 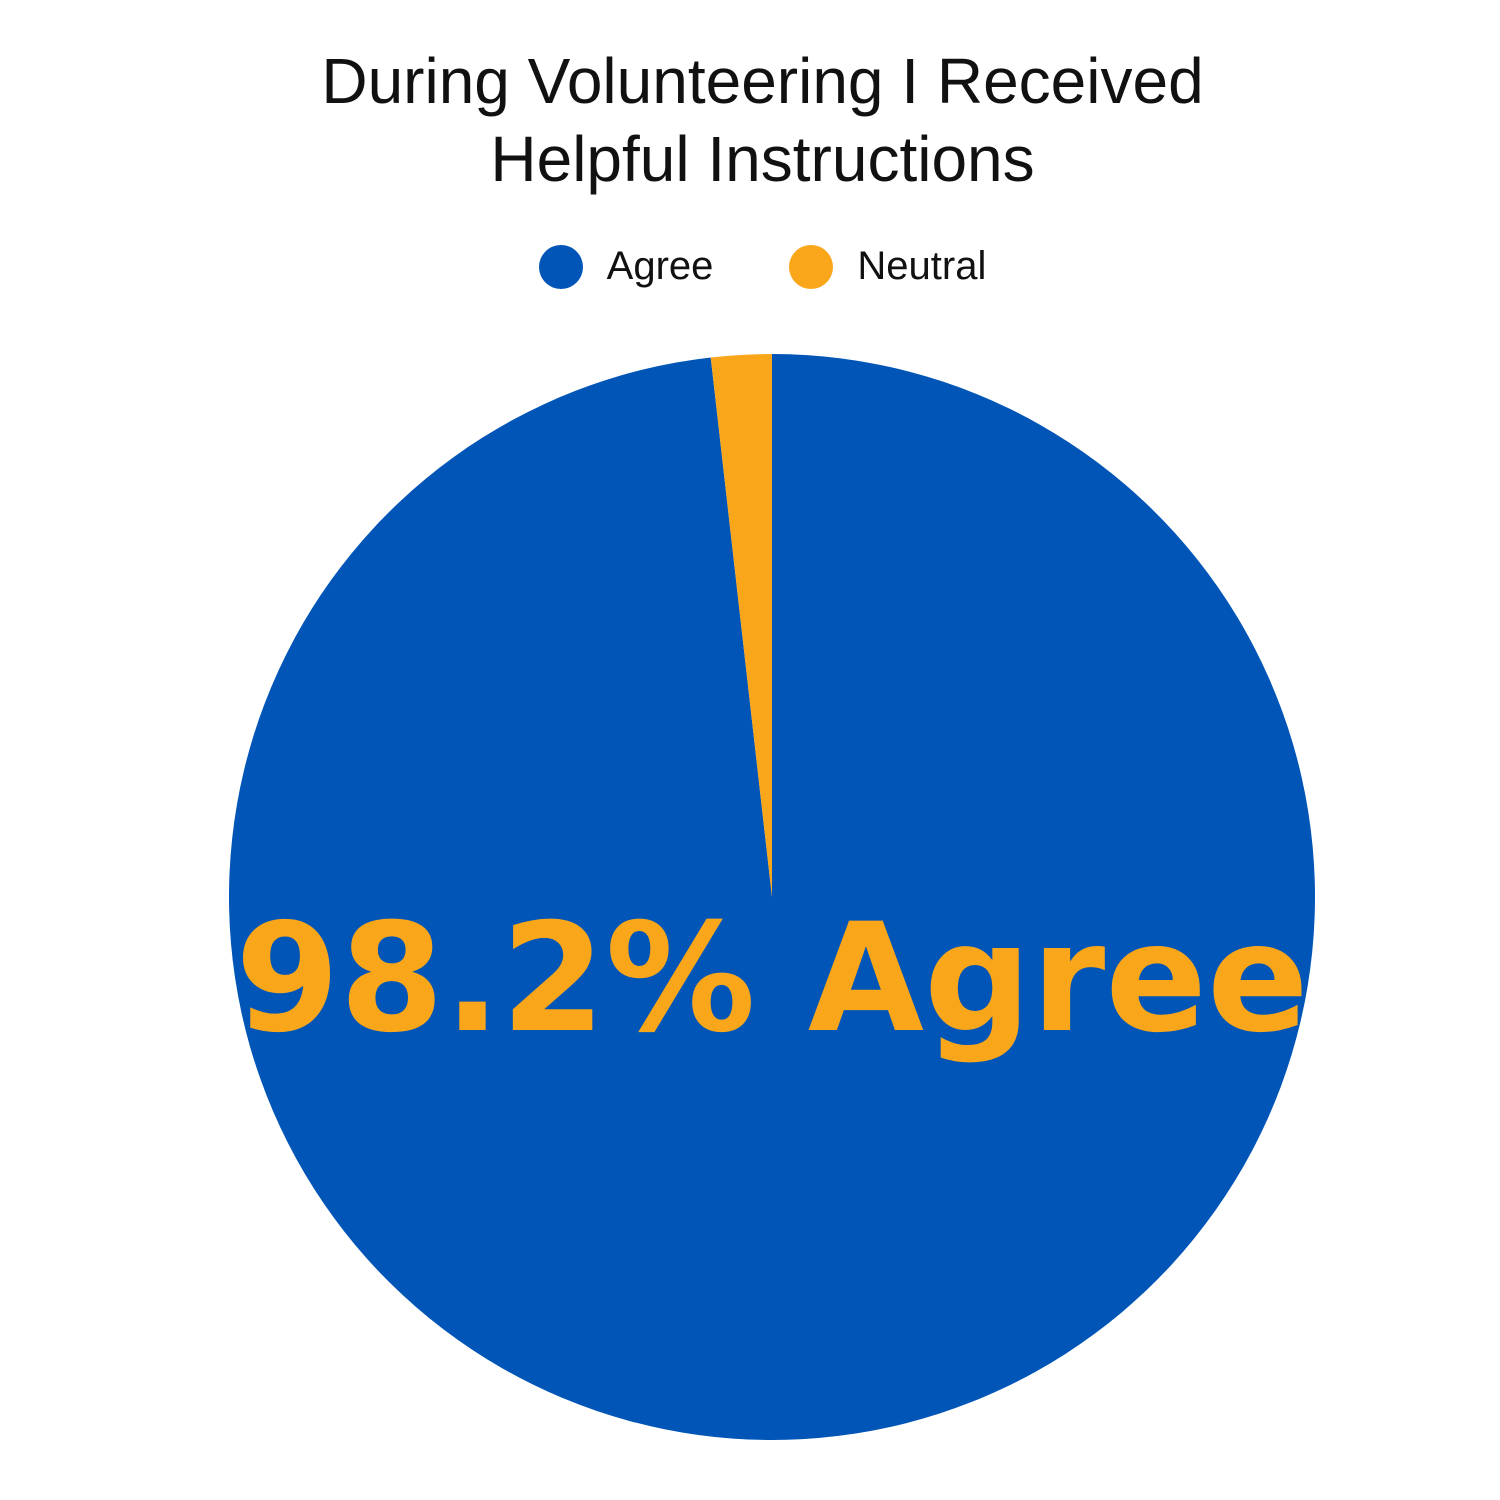 I want to click on legend-label-neutral: Neutral, so click(x=922, y=266).